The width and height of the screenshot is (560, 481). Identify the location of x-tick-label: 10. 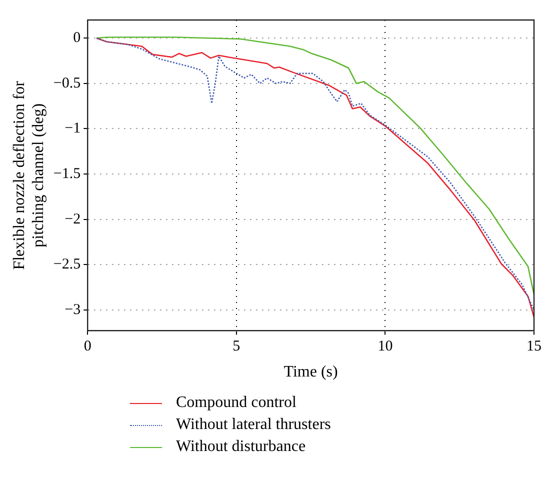
(385, 346).